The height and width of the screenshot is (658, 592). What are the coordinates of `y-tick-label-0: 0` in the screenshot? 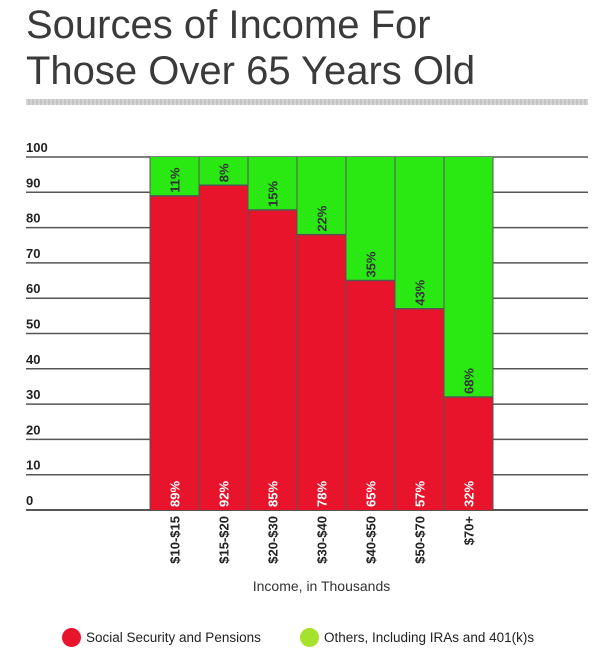 It's located at (29, 500).